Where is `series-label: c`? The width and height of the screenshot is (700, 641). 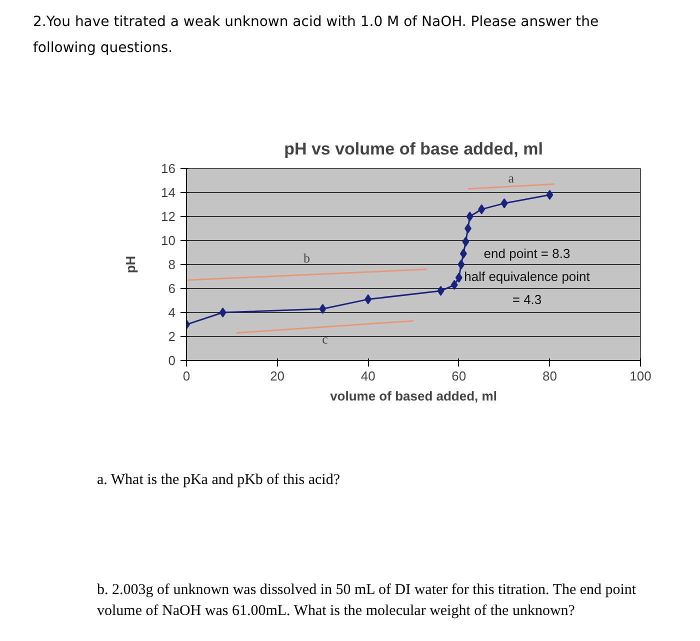
series-label: c is located at coordinates (325, 338).